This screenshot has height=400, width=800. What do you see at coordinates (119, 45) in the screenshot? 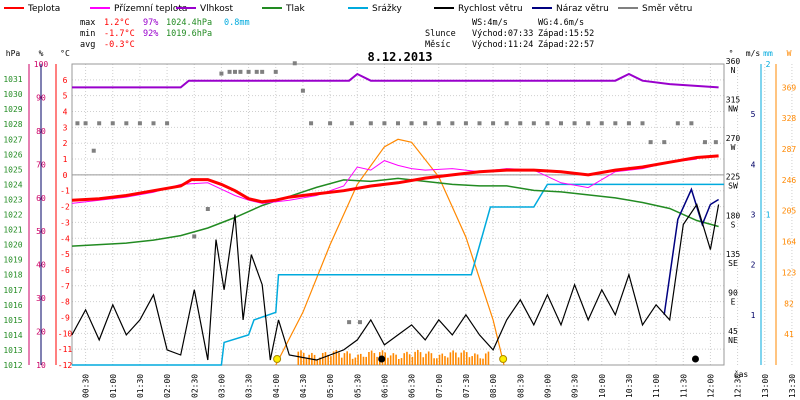
I see `stat-avg-temp: -0.3°C` at bounding box center [119, 45].